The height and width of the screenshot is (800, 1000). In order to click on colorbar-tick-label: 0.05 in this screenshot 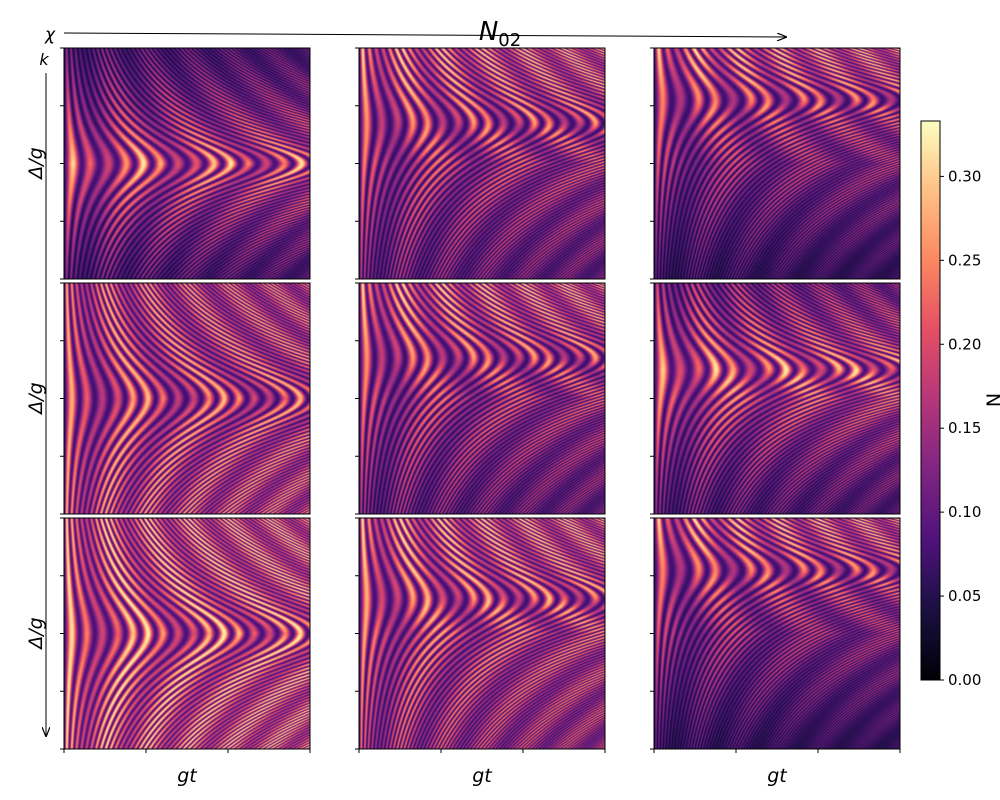, I will do `click(964, 596)`.